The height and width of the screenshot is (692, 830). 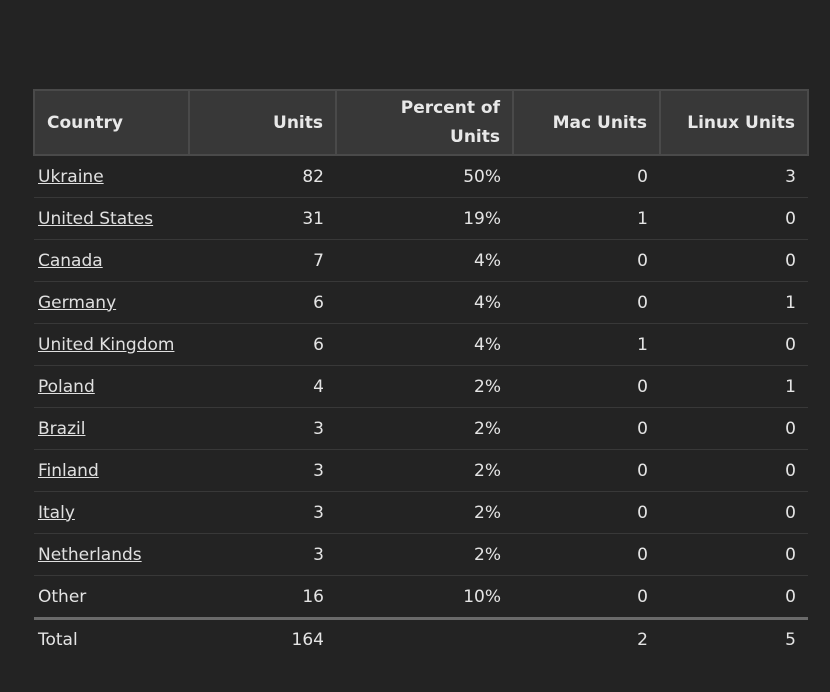 I want to click on country-cell: United Kingdom, so click(x=111, y=344).